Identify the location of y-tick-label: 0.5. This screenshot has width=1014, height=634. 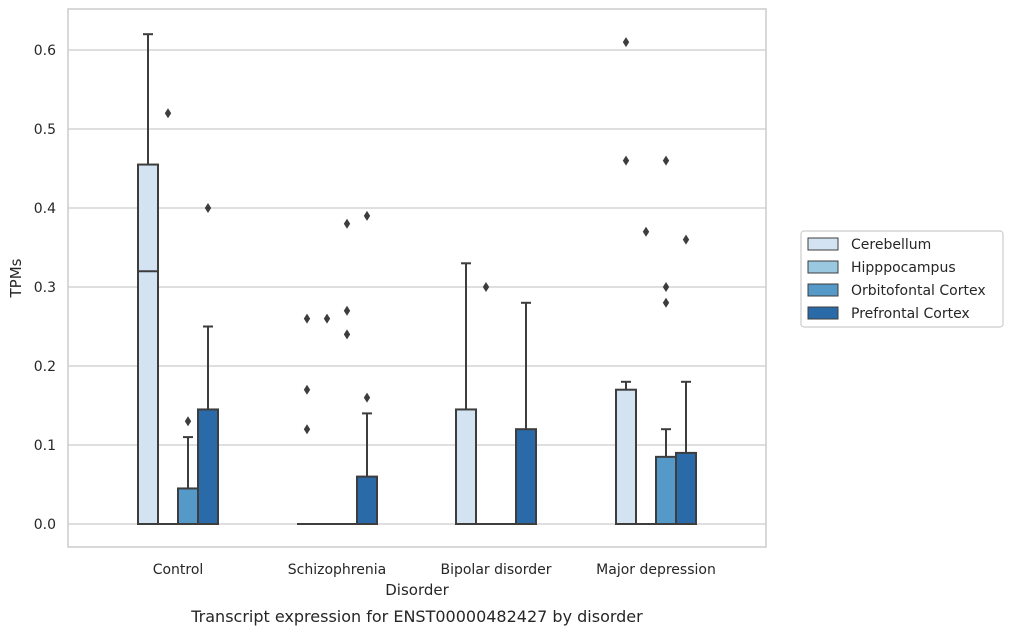
(45, 130).